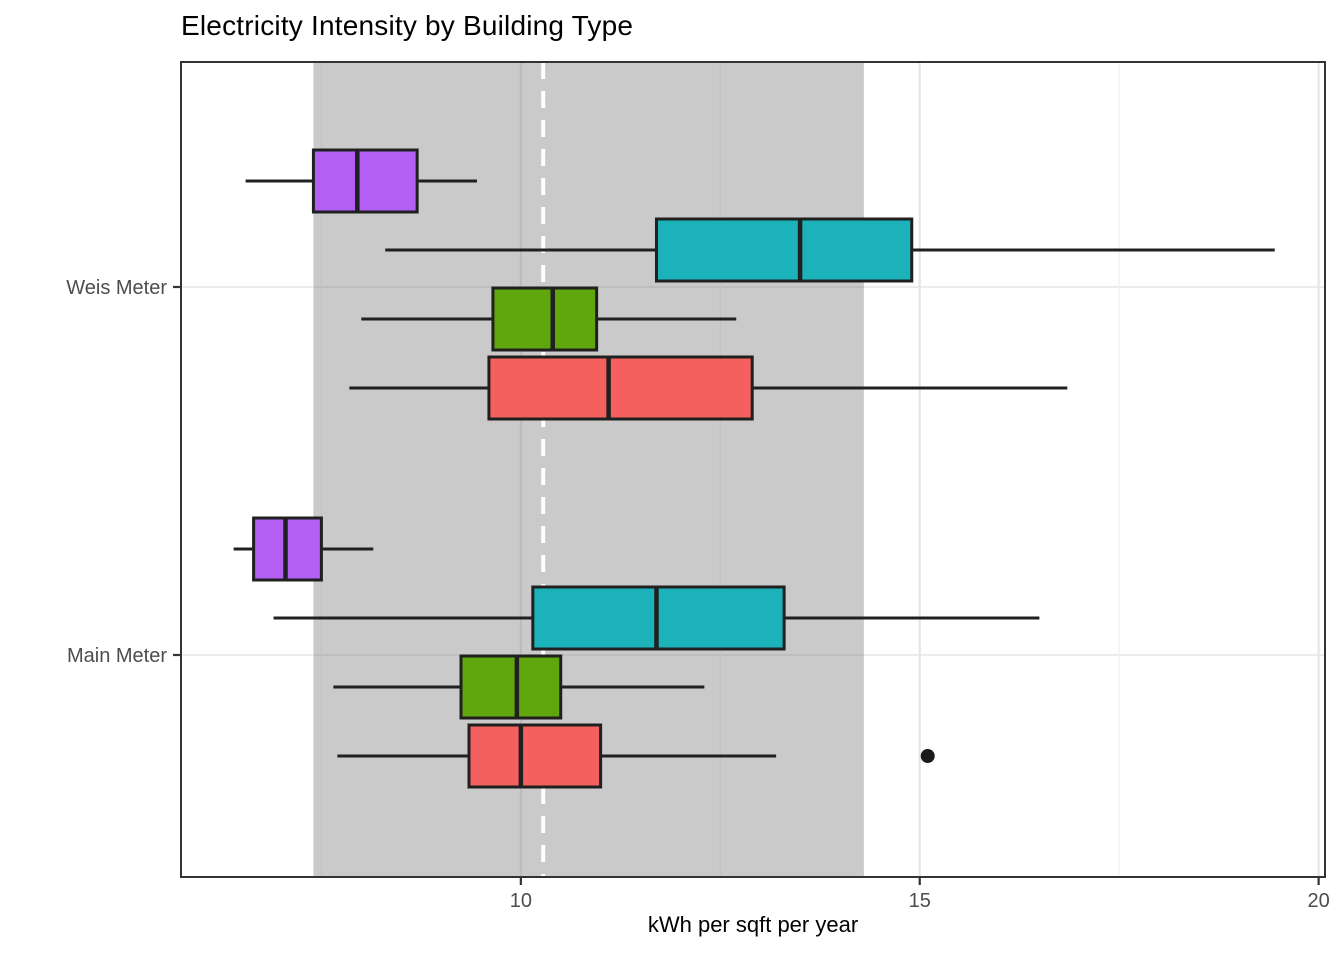 The width and height of the screenshot is (1344, 960). What do you see at coordinates (116, 288) in the screenshot?
I see `y-axis-label: Weis Meter` at bounding box center [116, 288].